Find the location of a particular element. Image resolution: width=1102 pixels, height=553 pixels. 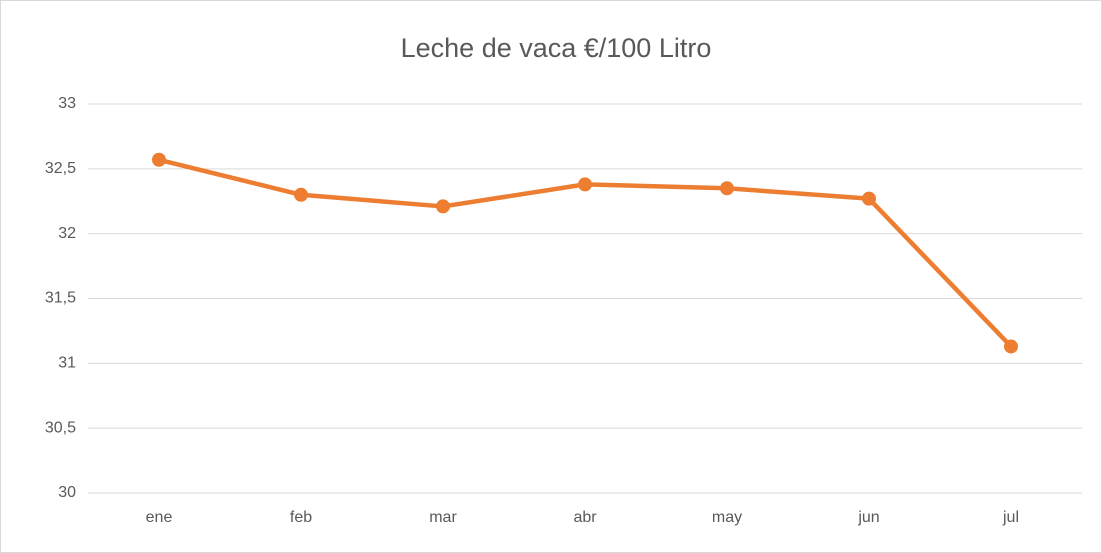

y-tick-label: 32,5 is located at coordinates (60, 168).